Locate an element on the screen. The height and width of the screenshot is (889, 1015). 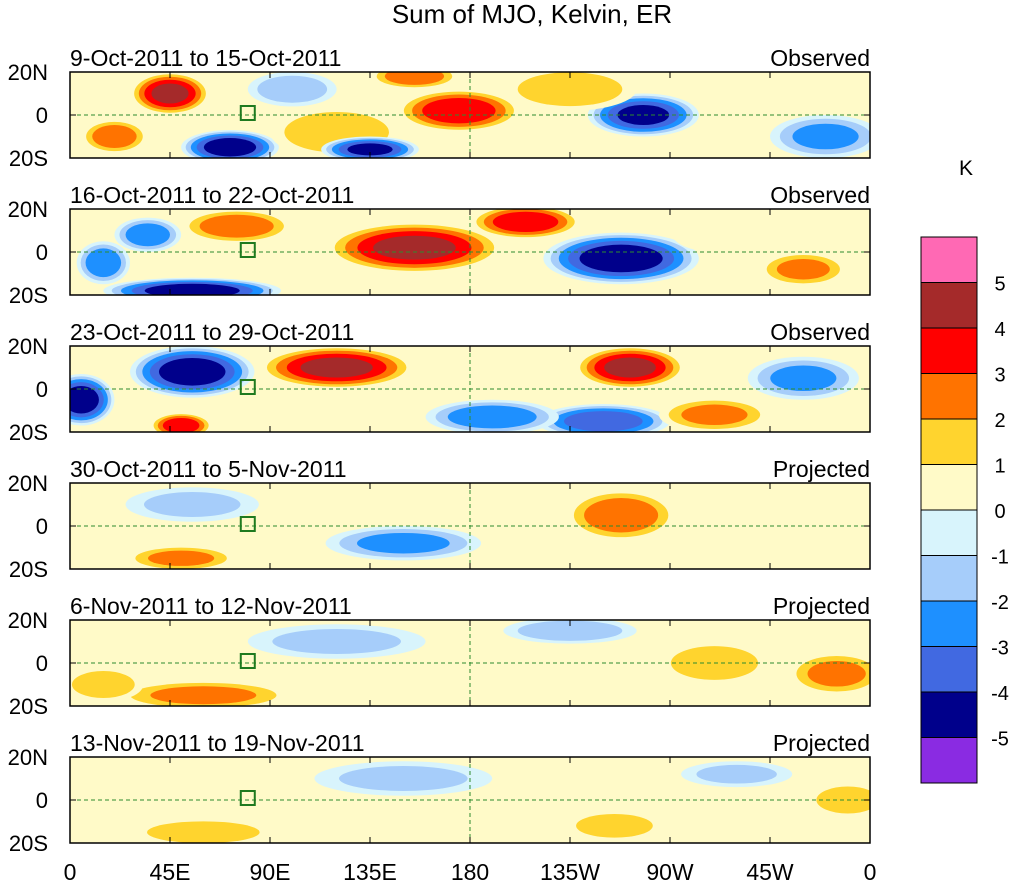
panel-date-range: 9-Oct-2011 to 15-Oct-2011 is located at coordinates (205, 58).